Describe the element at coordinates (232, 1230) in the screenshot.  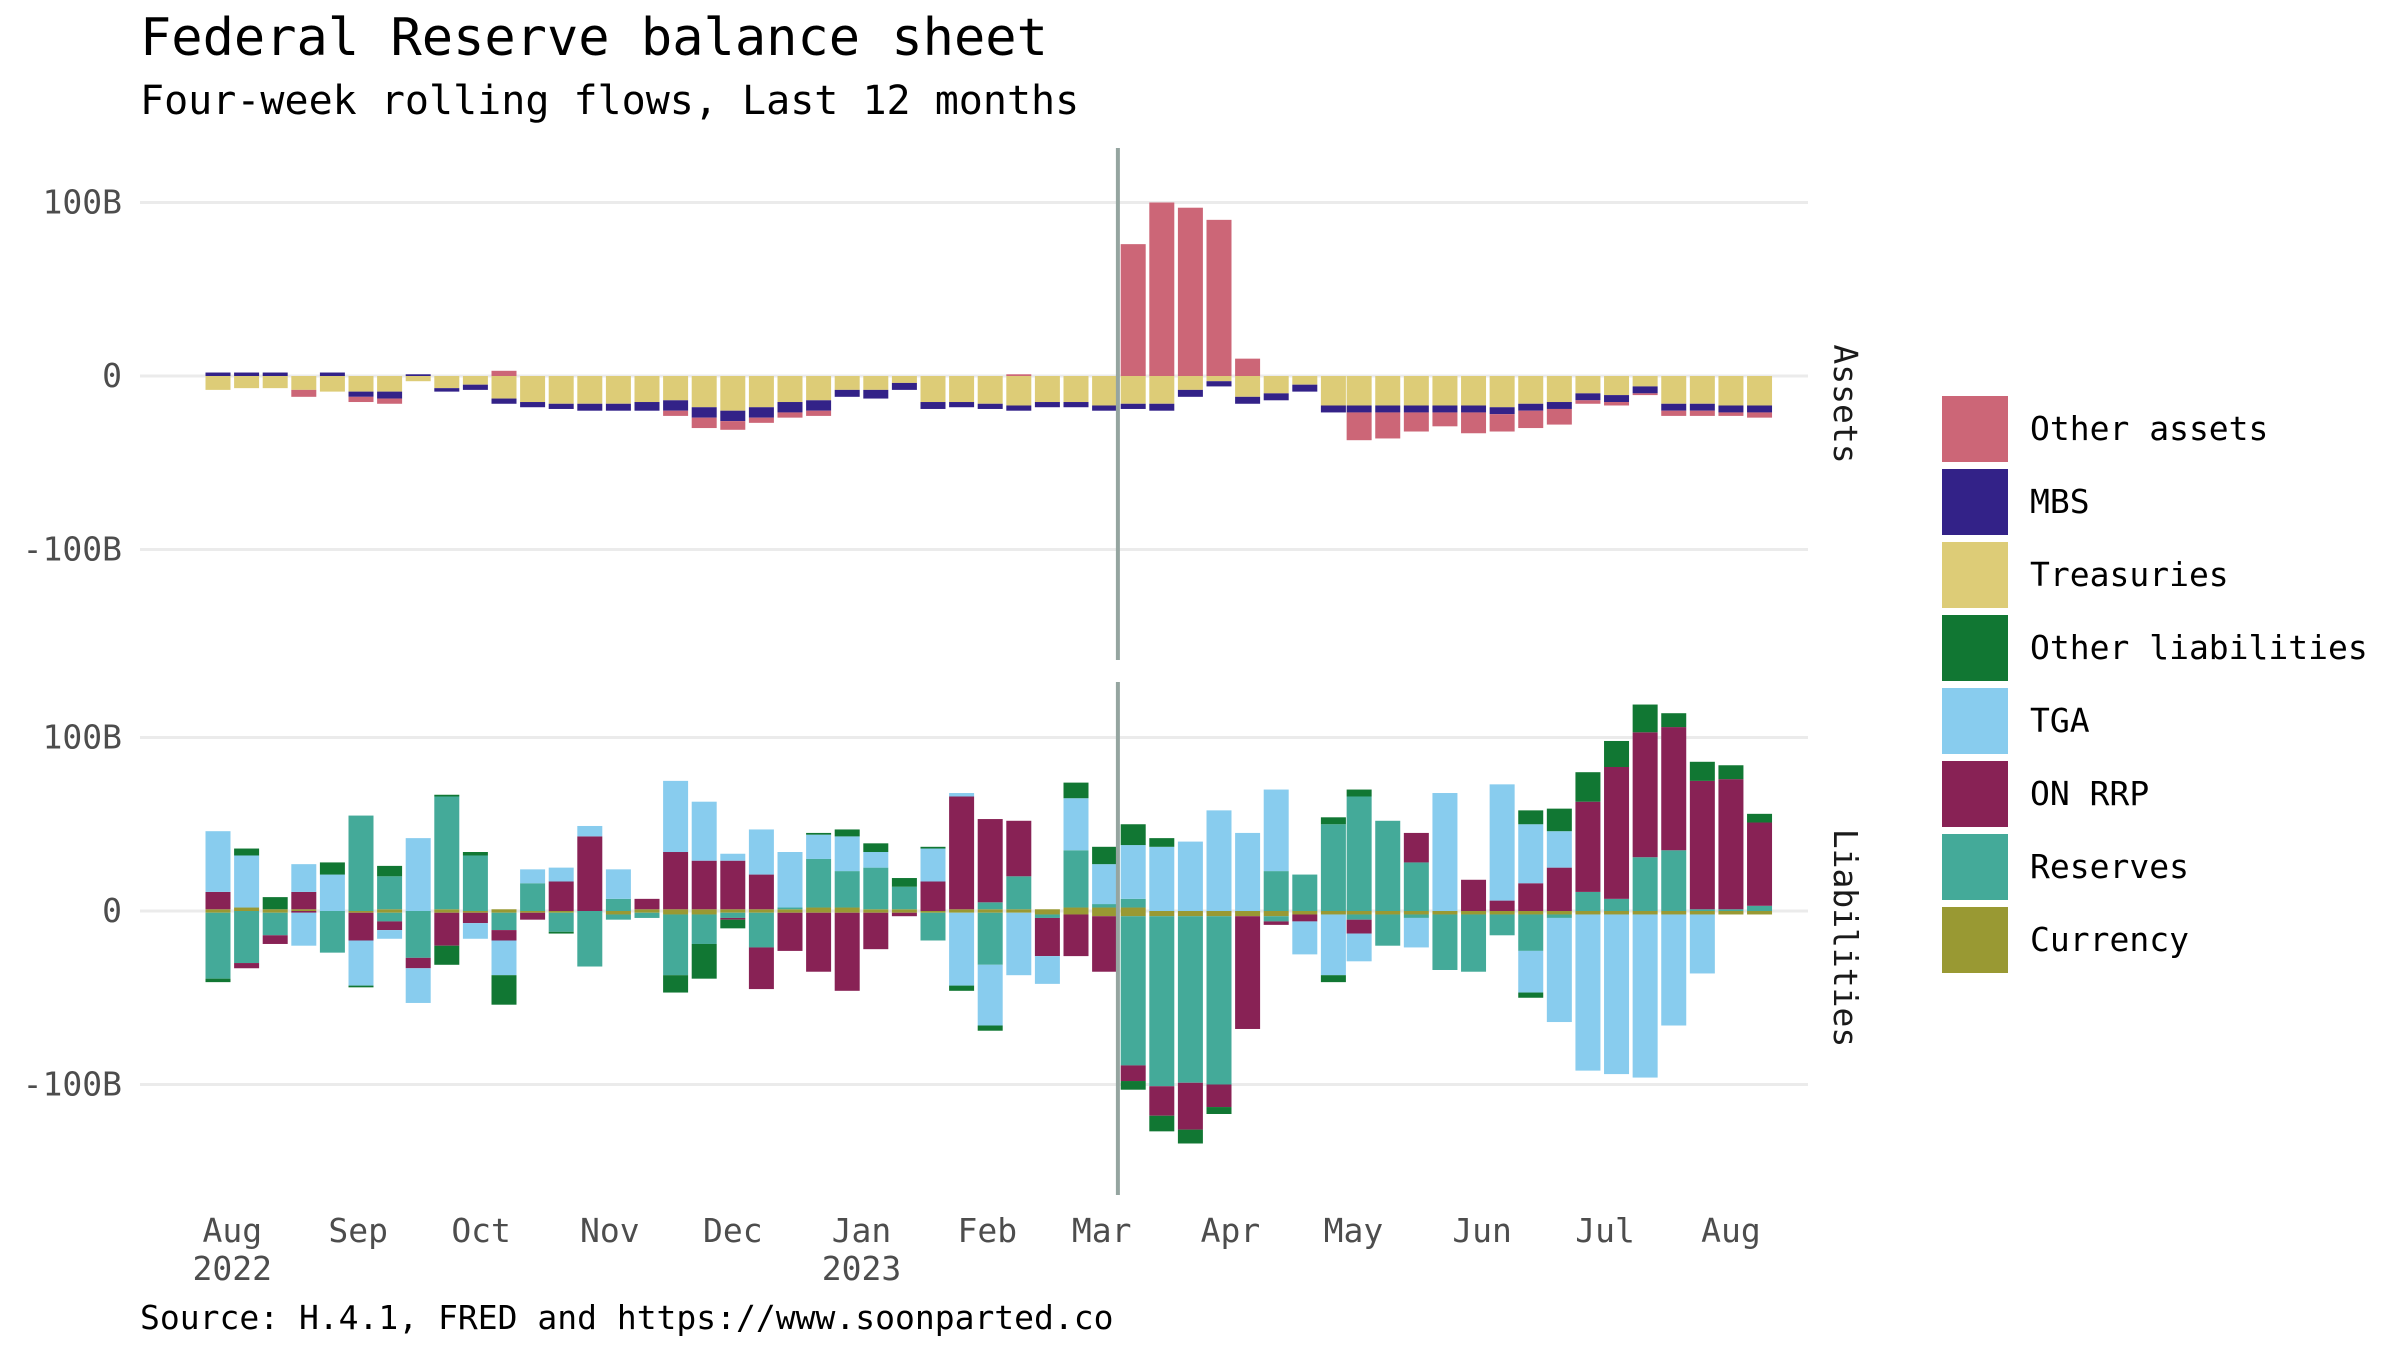
I see `x-tick-label: Aug` at that location.